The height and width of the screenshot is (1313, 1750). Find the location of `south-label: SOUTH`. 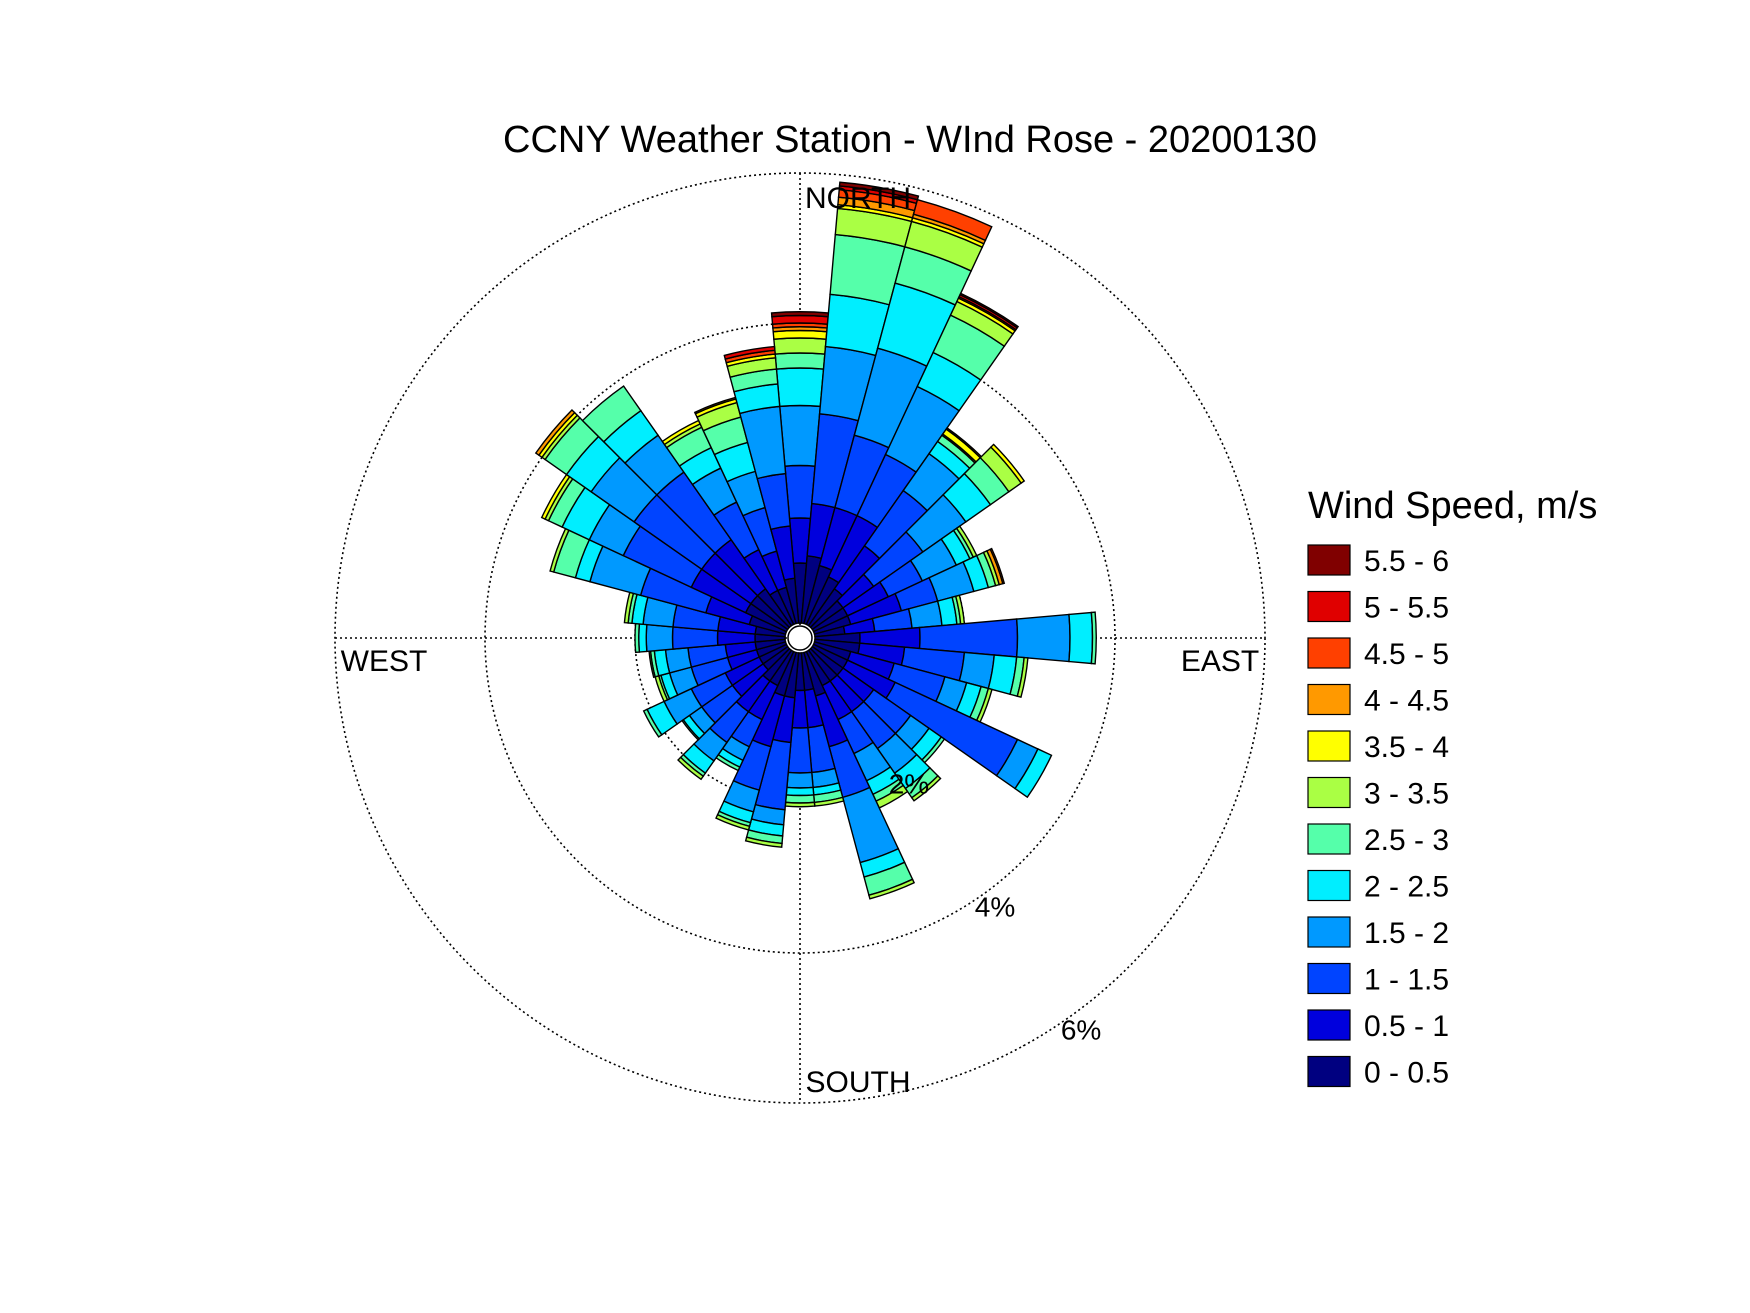

south-label: SOUTH is located at coordinates (858, 1082).